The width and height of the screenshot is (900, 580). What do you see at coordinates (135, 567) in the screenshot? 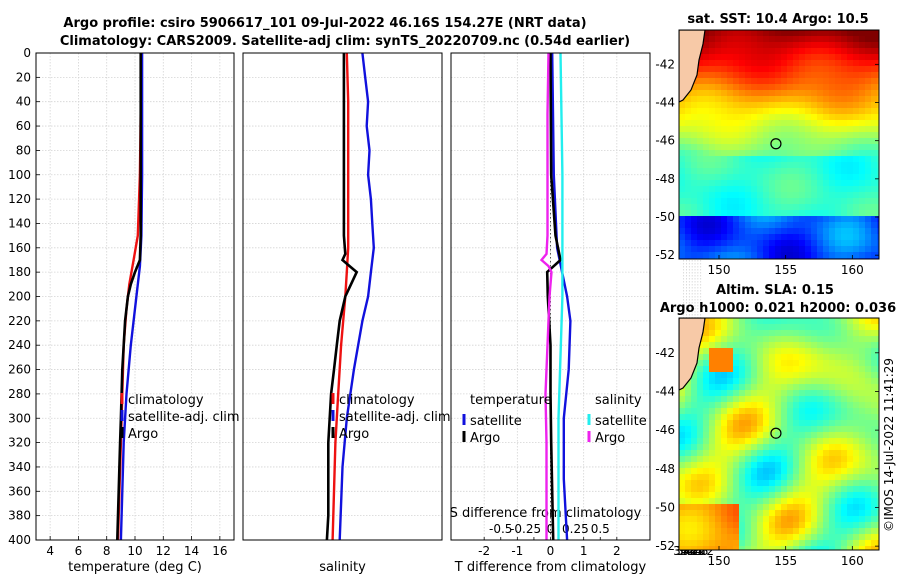
I see `x-axis-label: temperature (deg C)` at bounding box center [135, 567].